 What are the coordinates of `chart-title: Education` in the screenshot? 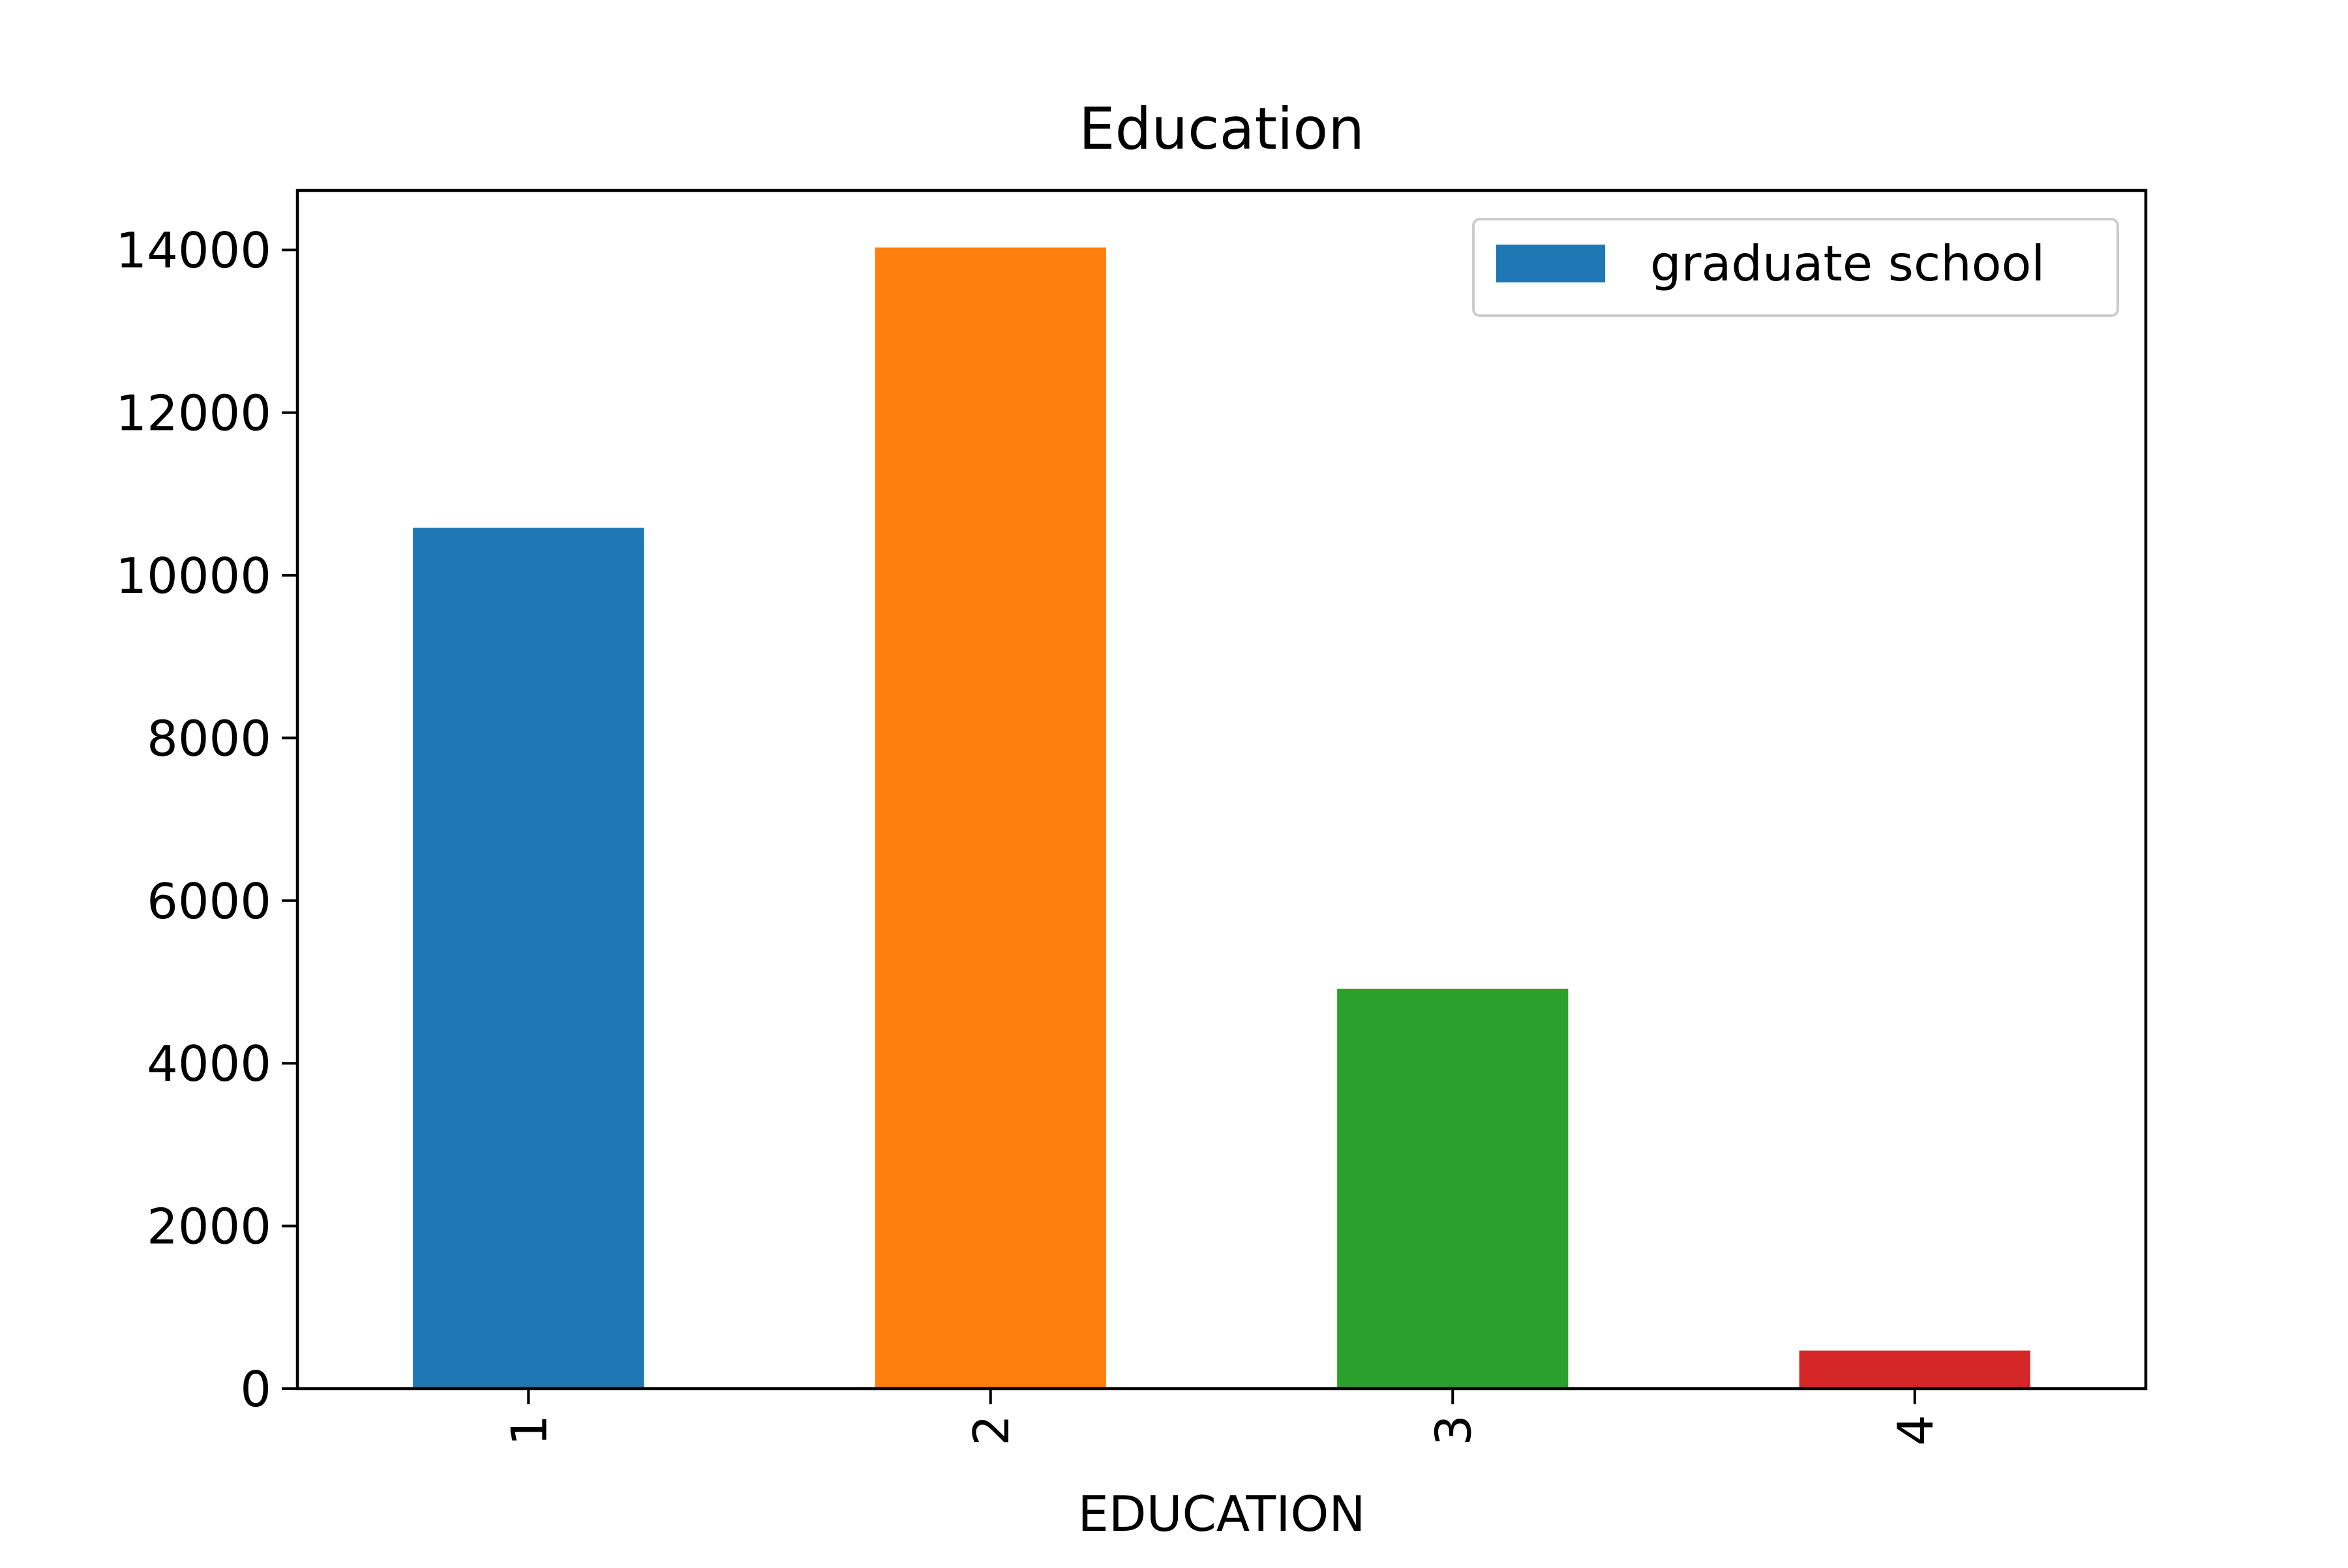 It's located at (1222, 128).